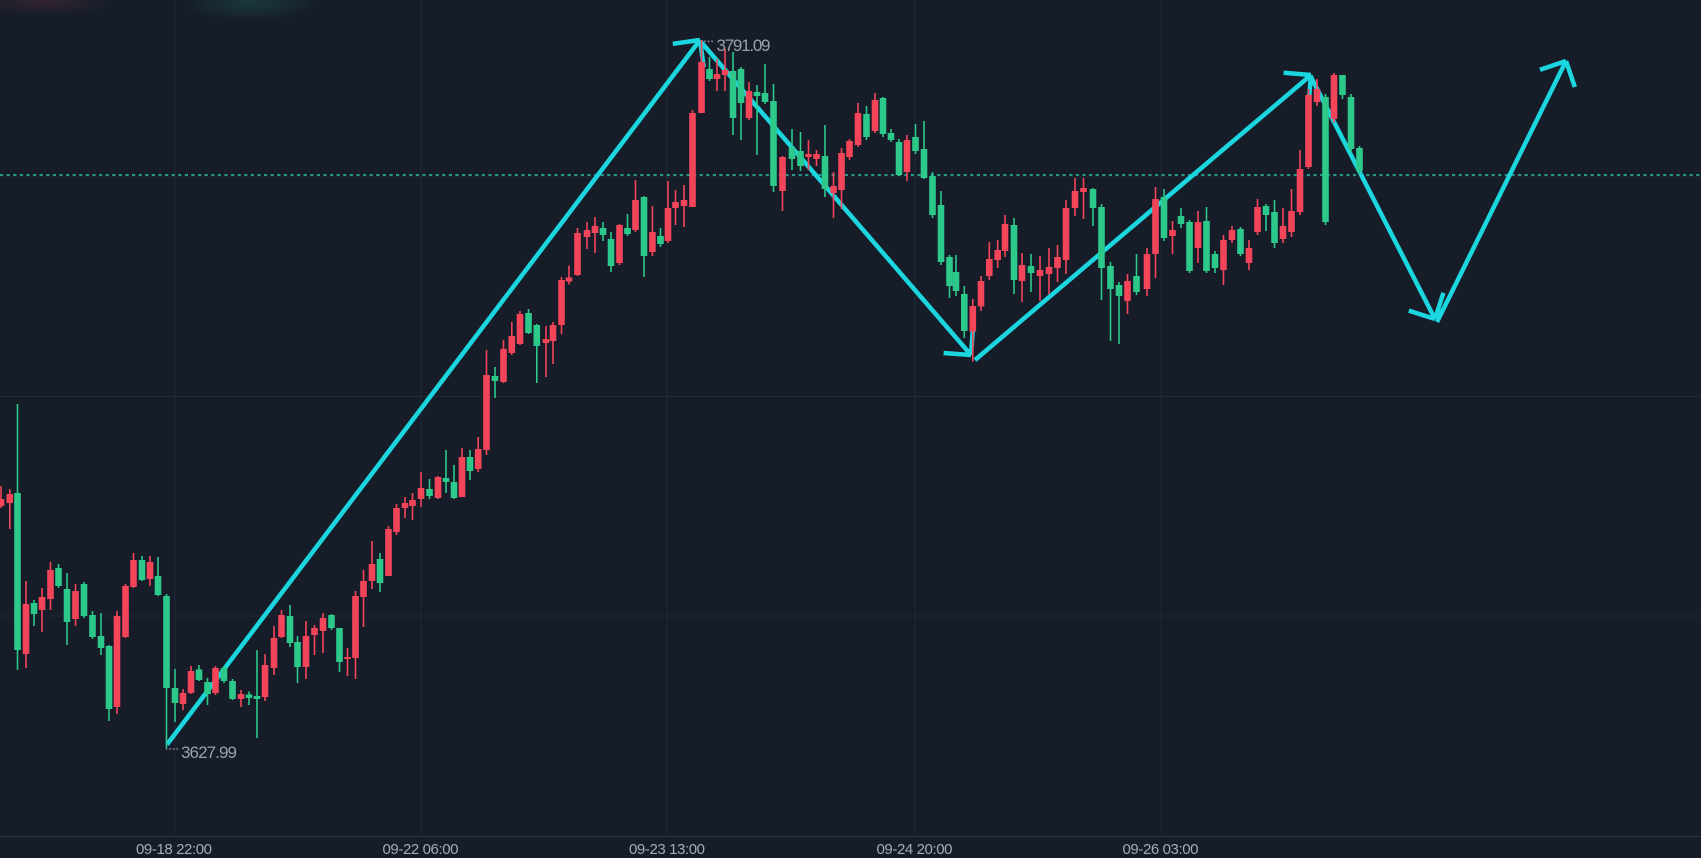 This screenshot has height=858, width=1701. Describe the element at coordinates (174, 849) in the screenshot. I see `svg-text: 09-18 22:00` at that location.